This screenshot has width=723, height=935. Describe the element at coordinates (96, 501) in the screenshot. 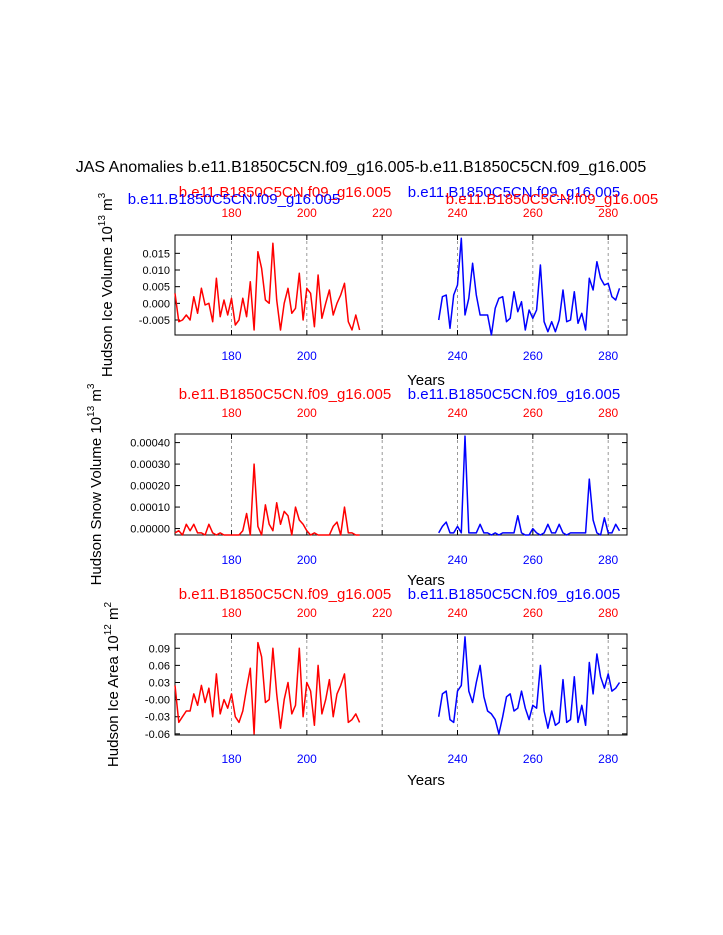

I see `y-axis-label-part: Hudson Snow Volume 10` at that location.